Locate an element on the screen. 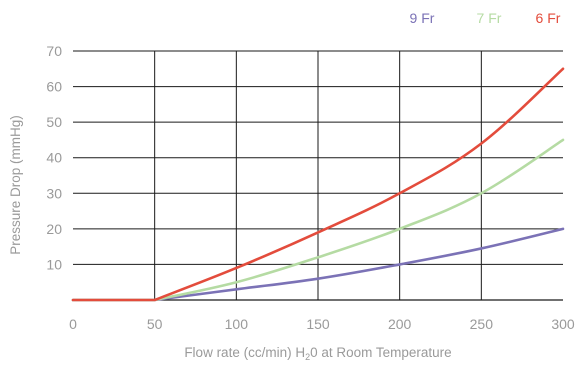  y-tick-label: 10 is located at coordinates (54, 264).